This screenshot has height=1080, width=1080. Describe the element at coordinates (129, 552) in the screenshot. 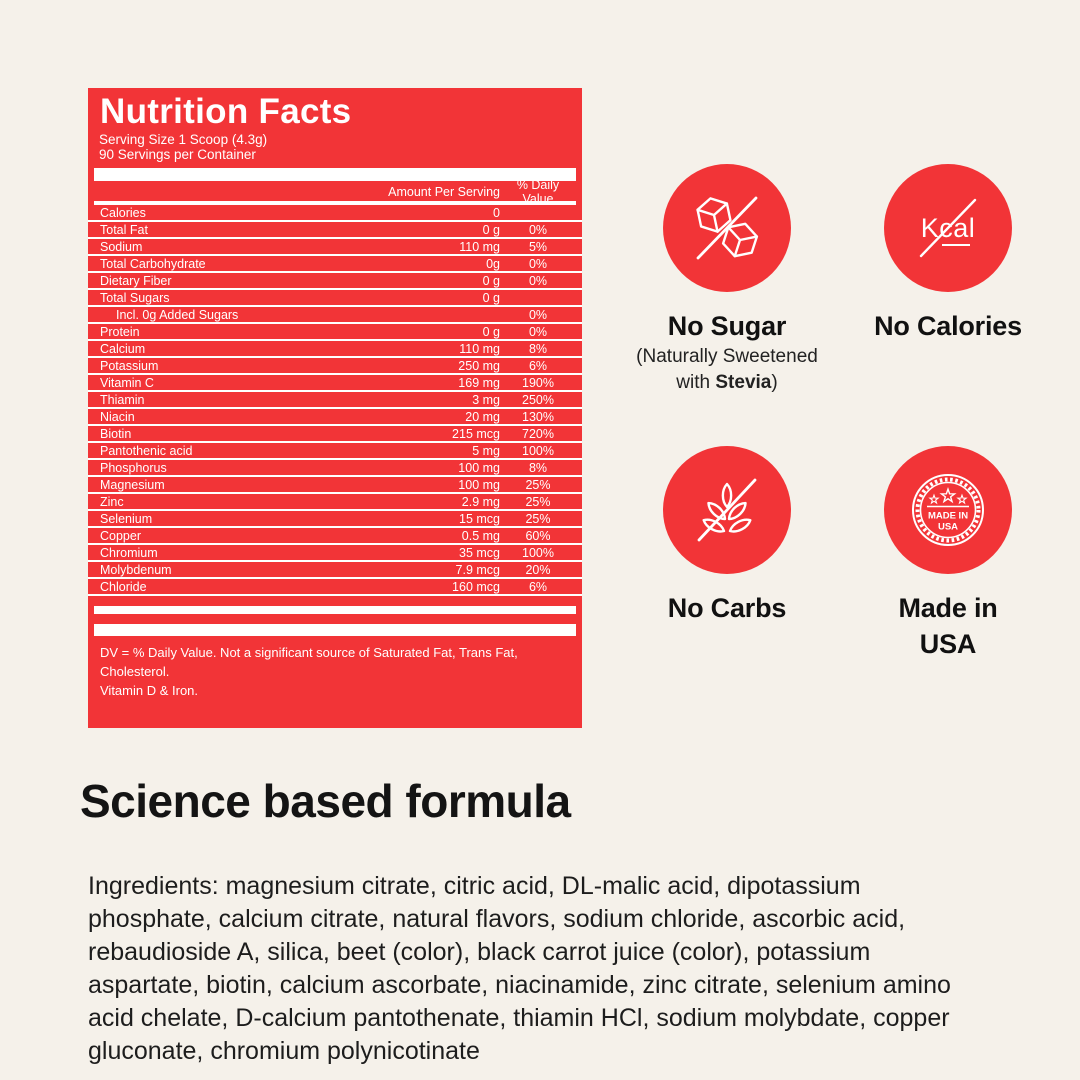

I see `nutrient-name: Chromium` at that location.